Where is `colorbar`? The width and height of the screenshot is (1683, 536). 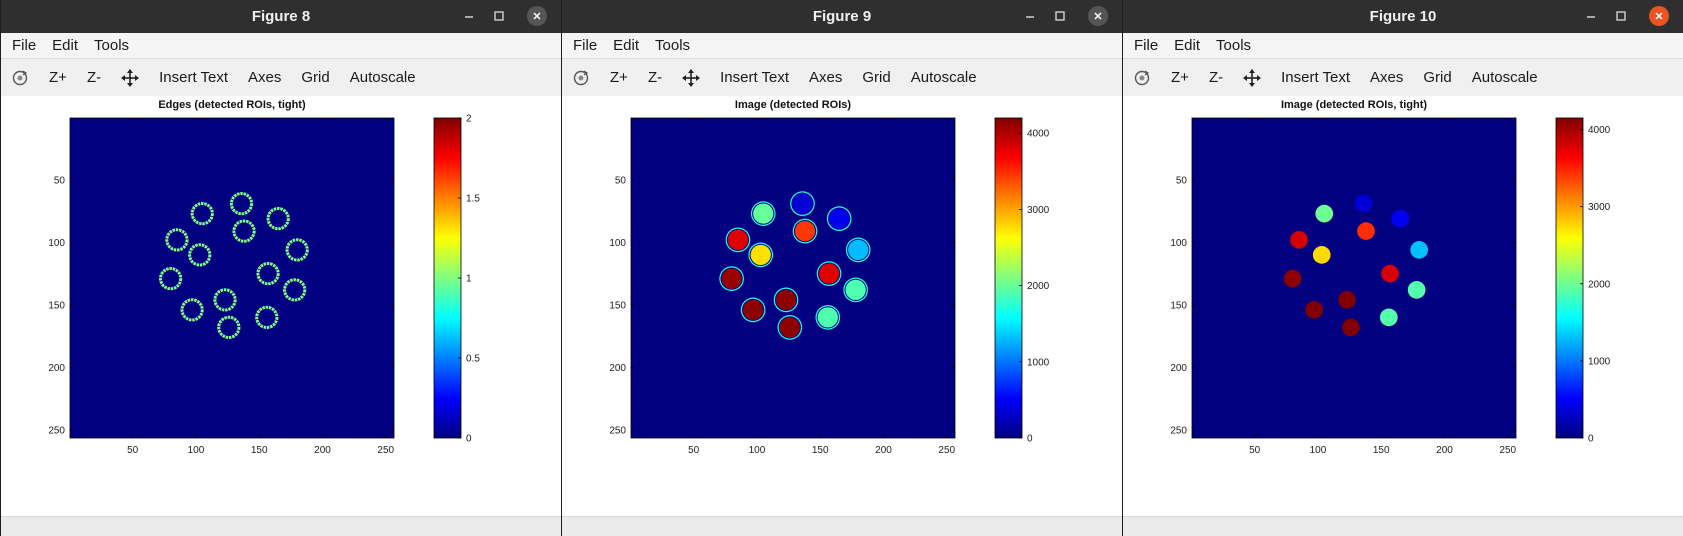 colorbar is located at coordinates (1008, 278).